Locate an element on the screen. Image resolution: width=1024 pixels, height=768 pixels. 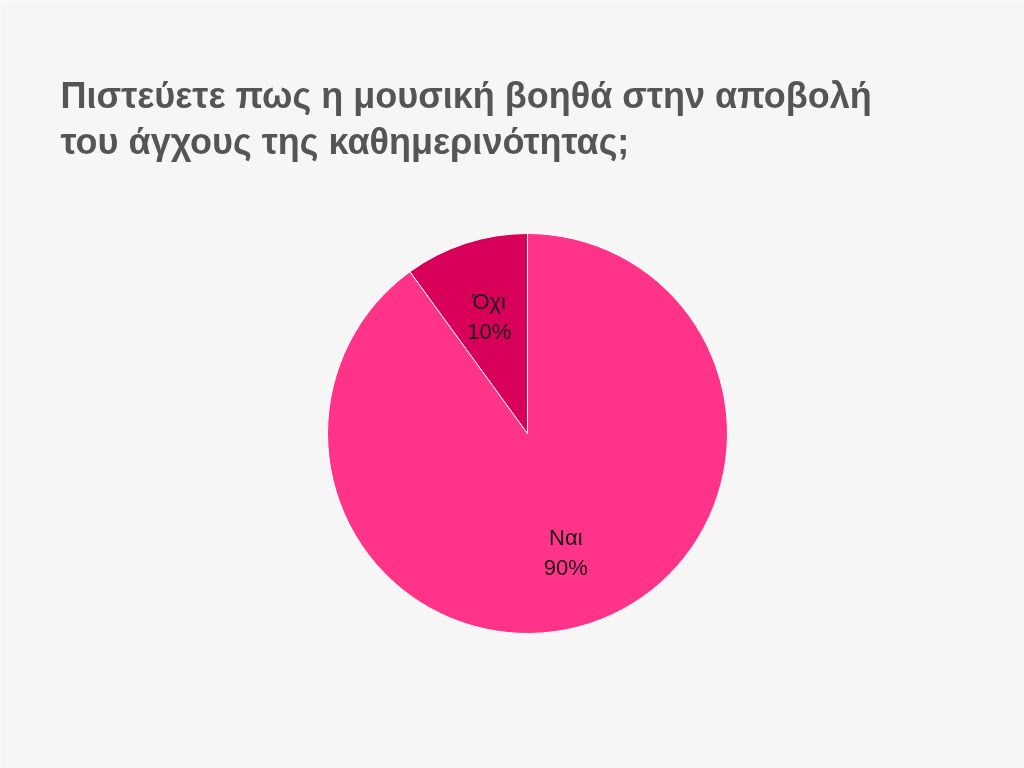
chart-title: Πιστεύετε πως η μουσική βοηθά στην αποβολή του άγχους της καθημερινότητας; is located at coordinates (466, 118).